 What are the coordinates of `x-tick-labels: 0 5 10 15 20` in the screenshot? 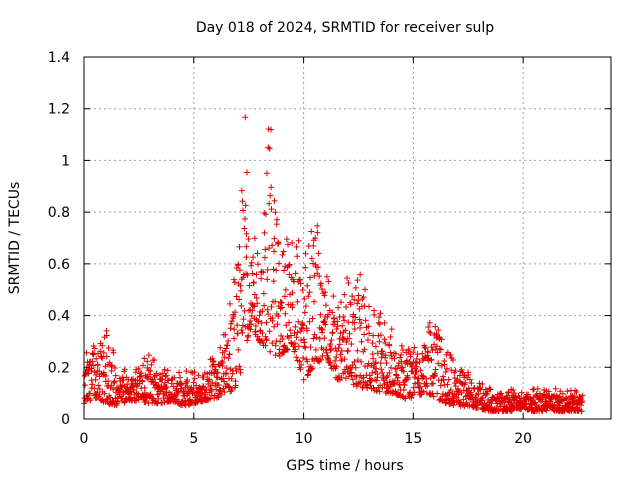 It's located at (306, 439).